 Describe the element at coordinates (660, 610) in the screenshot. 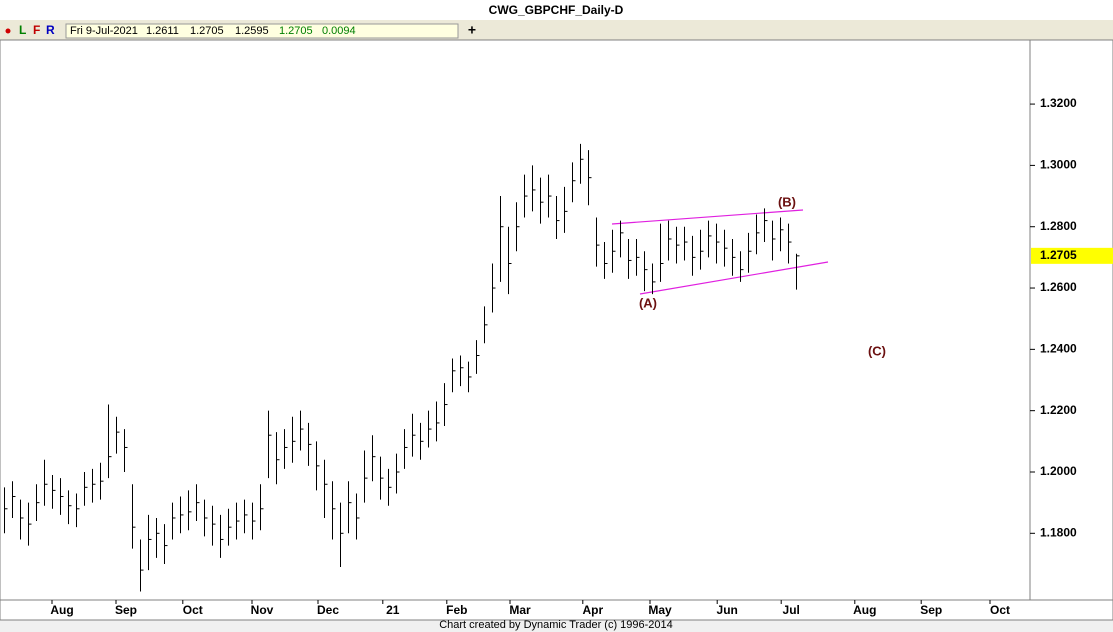

I see `x-tick-label: May` at that location.